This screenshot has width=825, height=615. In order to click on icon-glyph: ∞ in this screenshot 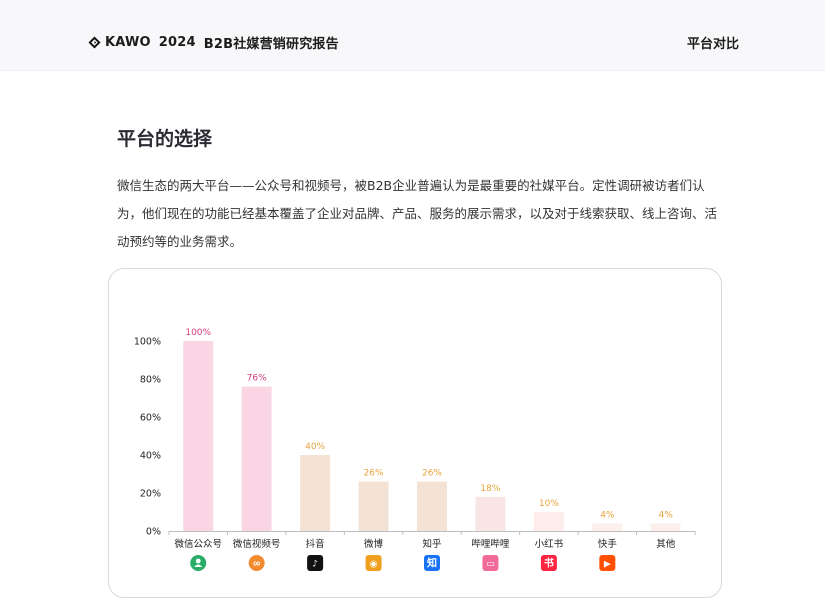, I will do `click(256, 564)`.